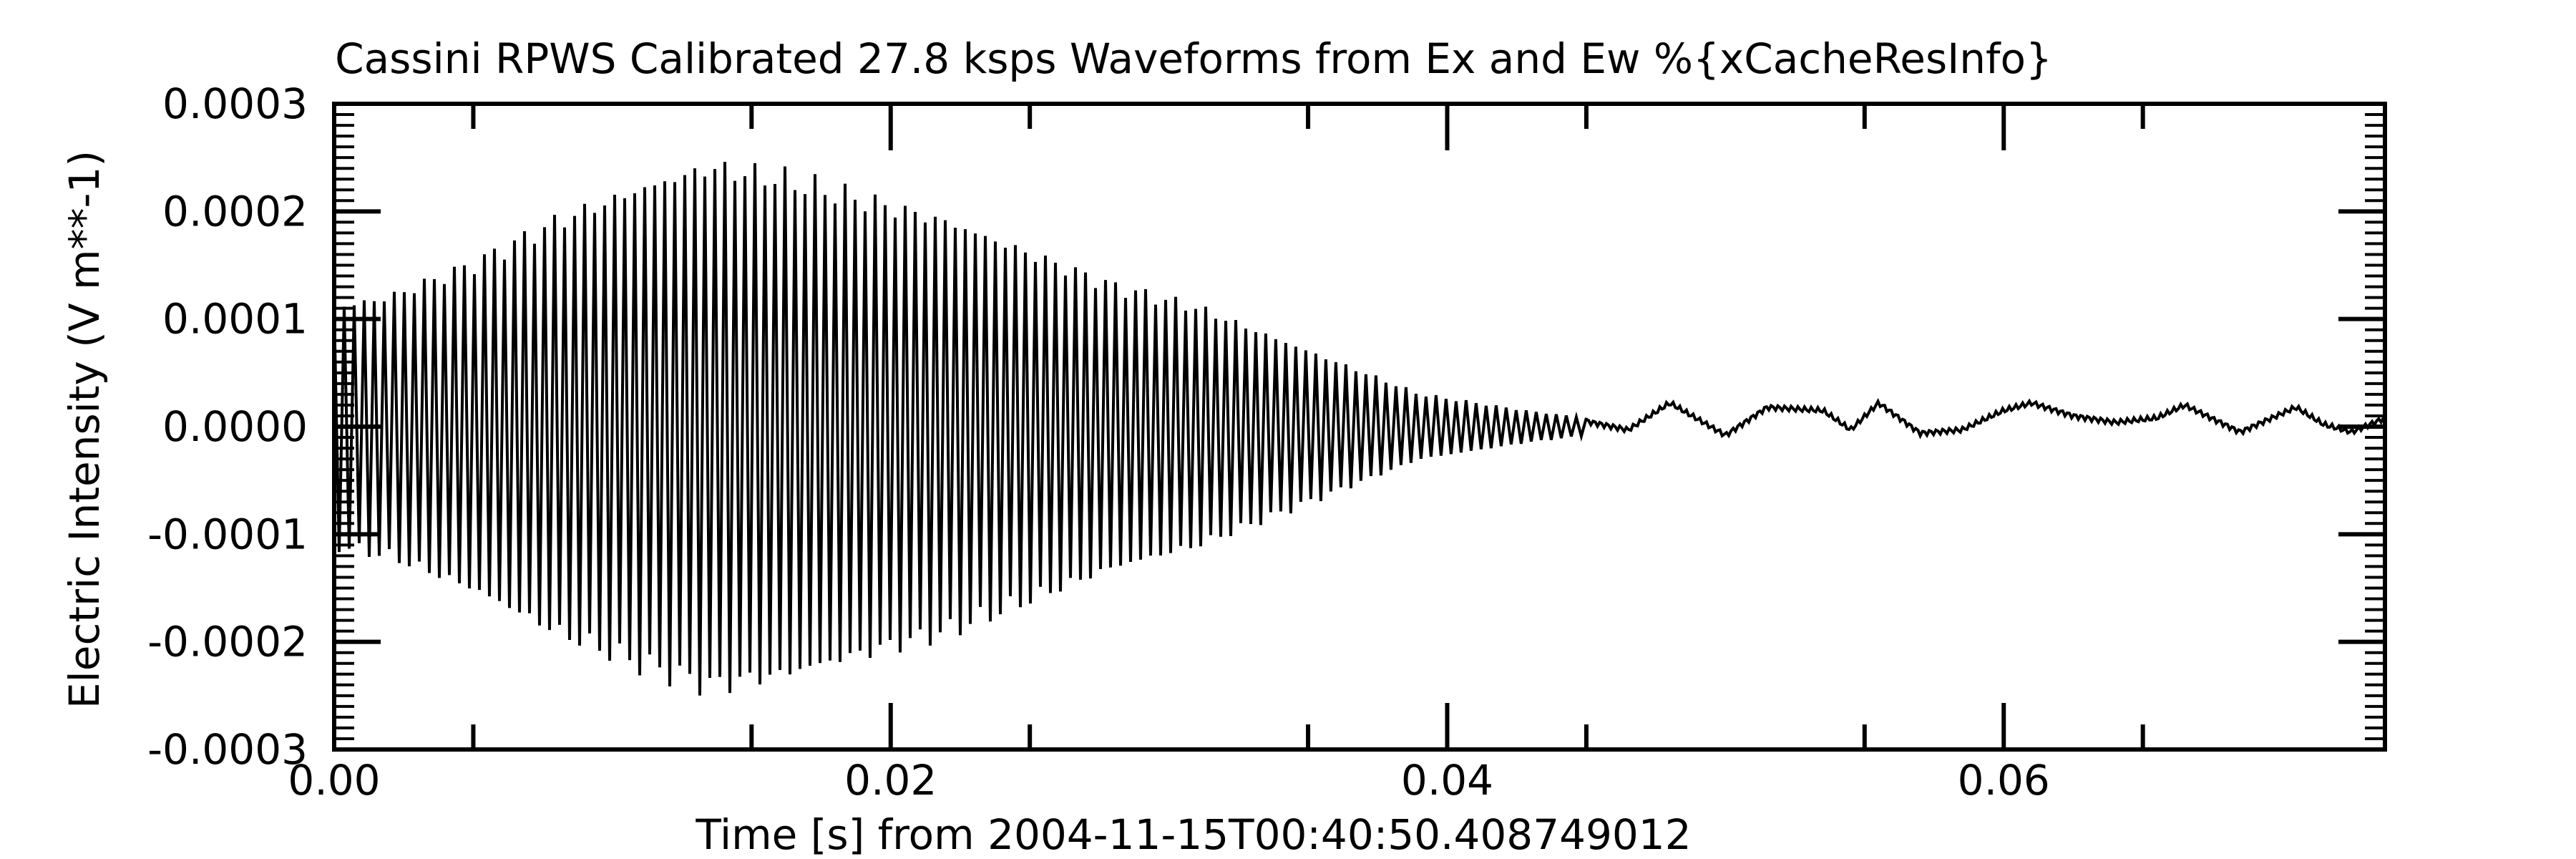 The height and width of the screenshot is (859, 2576). Describe the element at coordinates (227, 749) in the screenshot. I see `y-tick-label: -0.0003` at that location.